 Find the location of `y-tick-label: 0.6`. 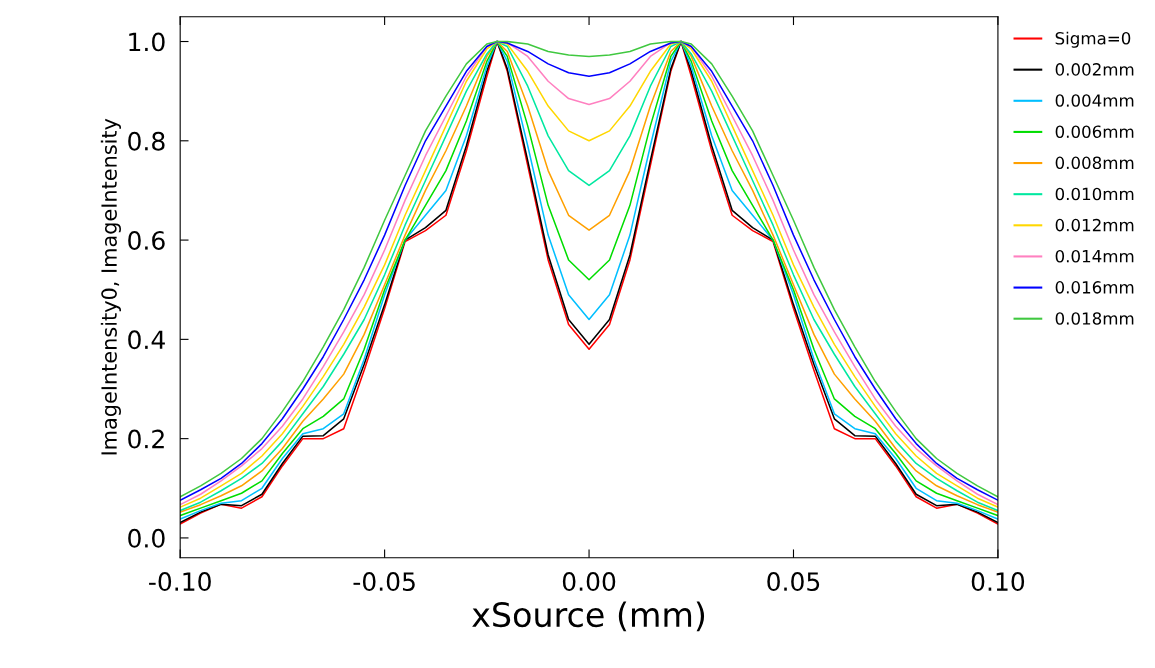

y-tick-label: 0.6 is located at coordinates (146, 240).